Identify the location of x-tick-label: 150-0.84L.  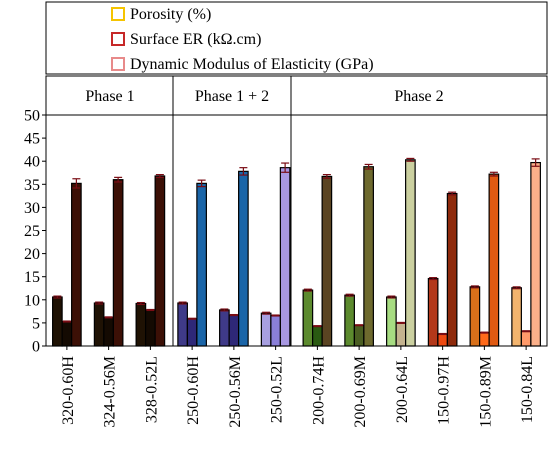
(527, 389).